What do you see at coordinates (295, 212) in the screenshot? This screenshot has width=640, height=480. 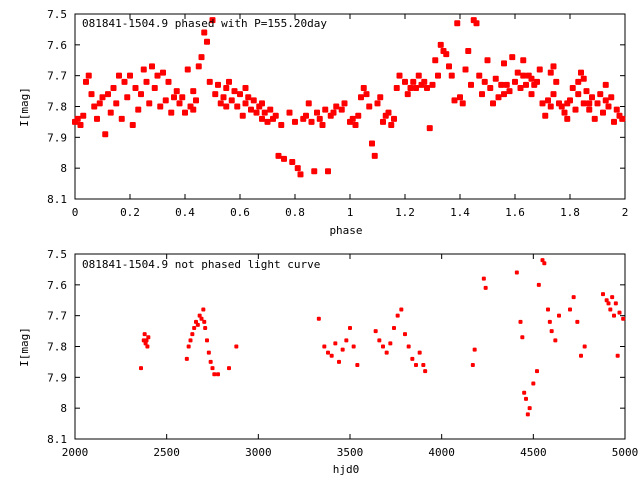 I see `x-tick-label: 0.8` at bounding box center [295, 212].